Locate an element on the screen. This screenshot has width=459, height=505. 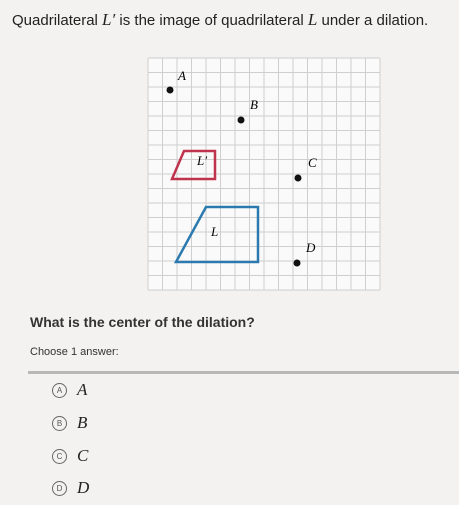
choice-label: B is located at coordinates (82, 422).